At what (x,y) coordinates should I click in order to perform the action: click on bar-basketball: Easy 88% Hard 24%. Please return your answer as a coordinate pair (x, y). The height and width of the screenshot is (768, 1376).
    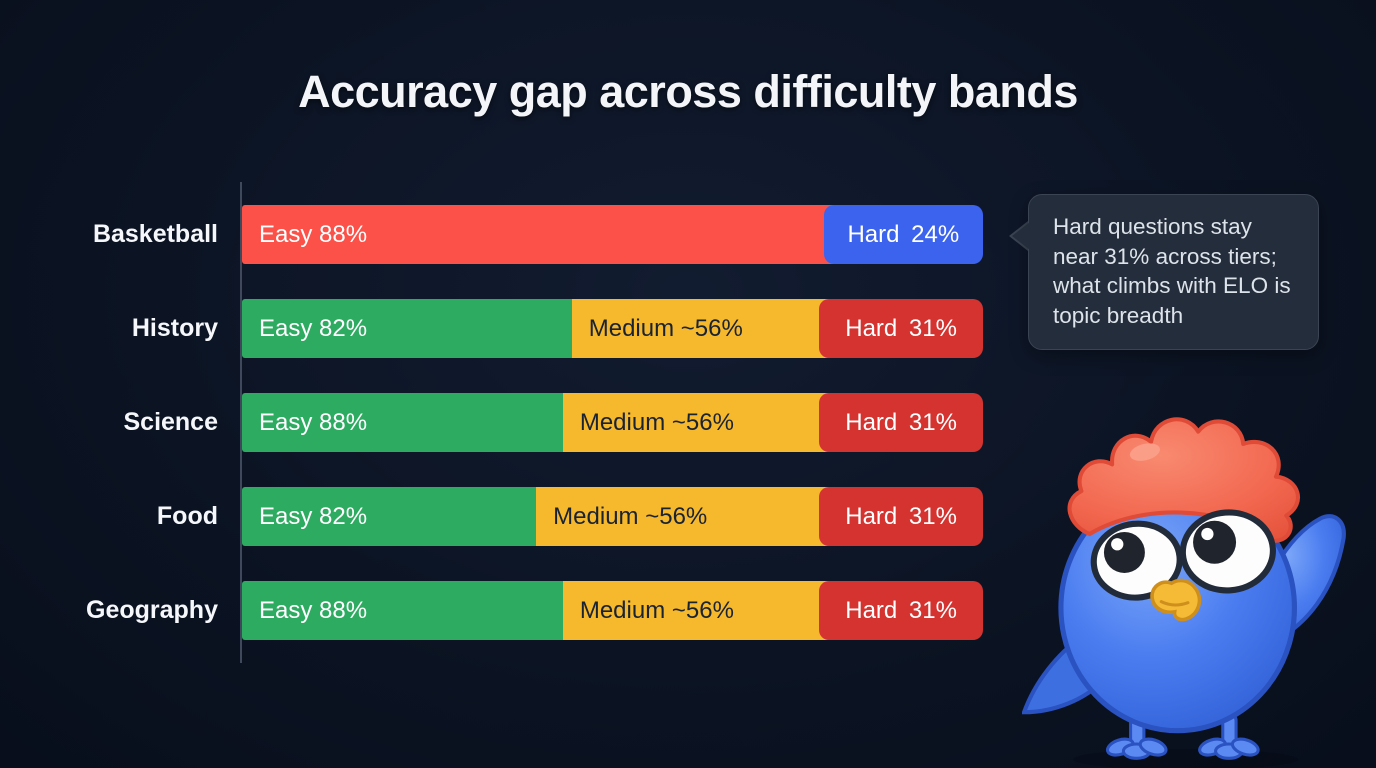
    Looking at the image, I should click on (612, 234).